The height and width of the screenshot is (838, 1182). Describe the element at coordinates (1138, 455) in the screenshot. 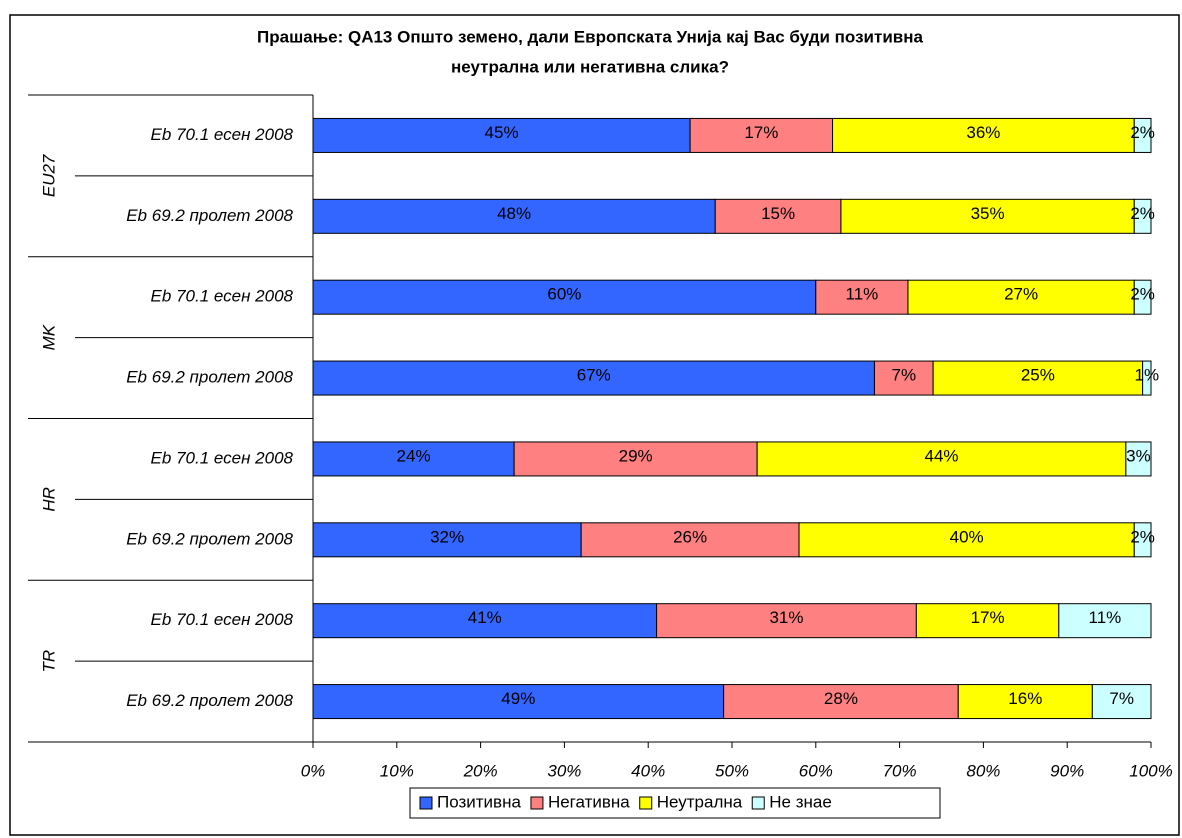

I see `value-label: 3%` at that location.